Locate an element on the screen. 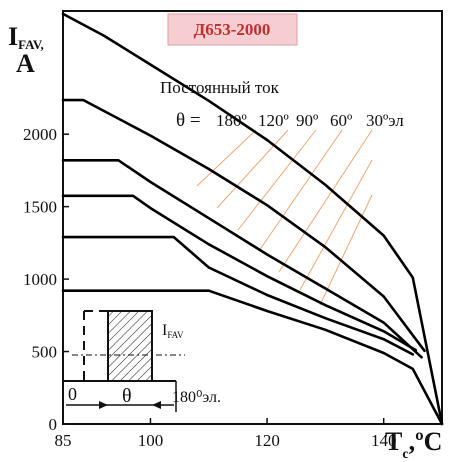 Image resolution: width=453 pixels, height=462 pixels. y-tick-label-4: 2000 is located at coordinates (40, 134).